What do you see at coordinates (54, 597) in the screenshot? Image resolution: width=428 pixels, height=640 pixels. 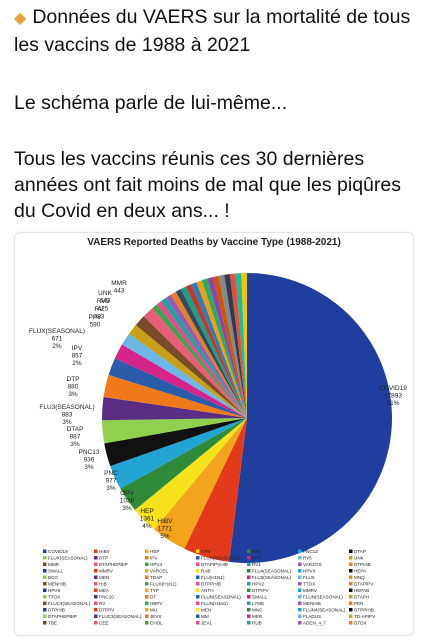 I see `legend-label: TTOX` at bounding box center [54, 597].